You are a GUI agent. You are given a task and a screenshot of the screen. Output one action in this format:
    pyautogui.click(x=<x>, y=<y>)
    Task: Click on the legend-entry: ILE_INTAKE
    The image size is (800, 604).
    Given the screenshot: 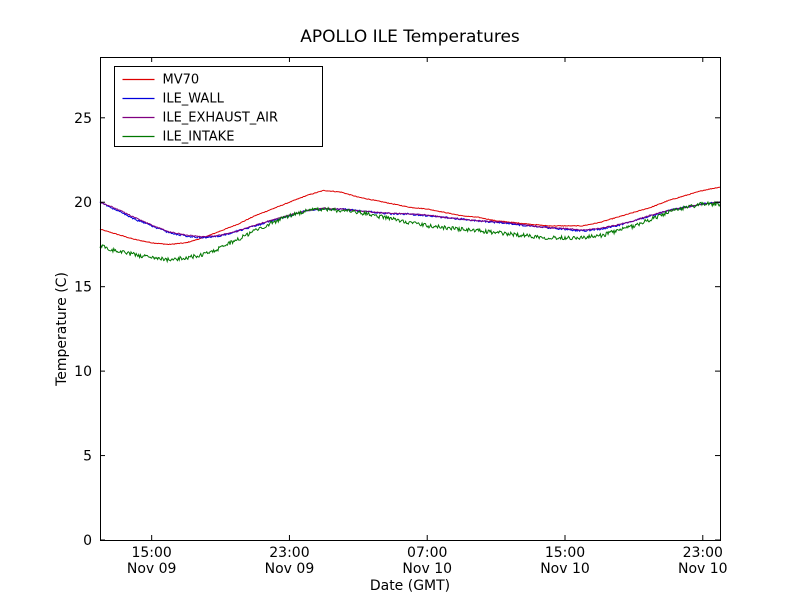 What is the action you would take?
    pyautogui.click(x=178, y=137)
    